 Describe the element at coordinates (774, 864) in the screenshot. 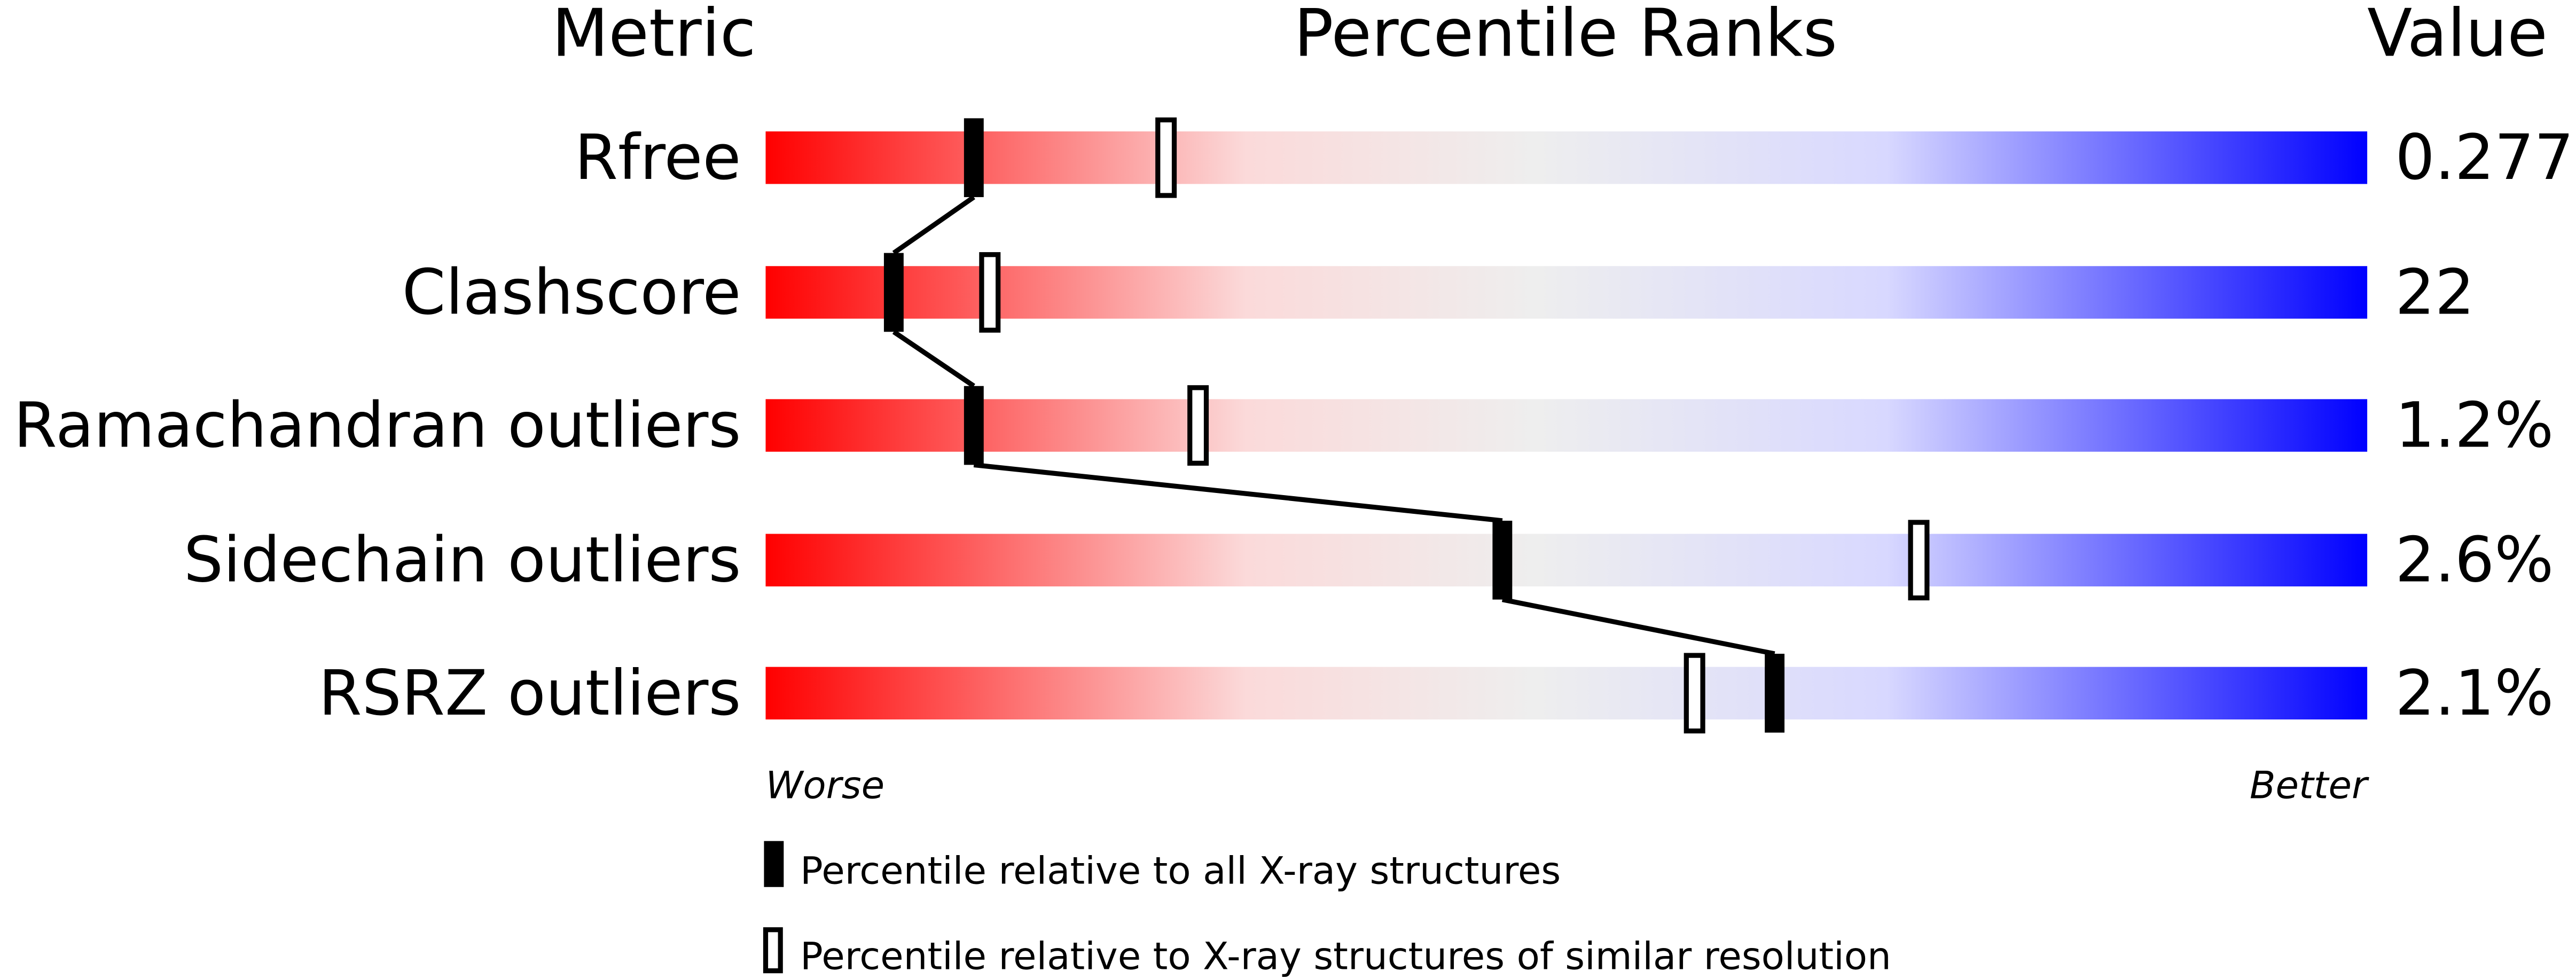

I see `legend-all-marker` at that location.